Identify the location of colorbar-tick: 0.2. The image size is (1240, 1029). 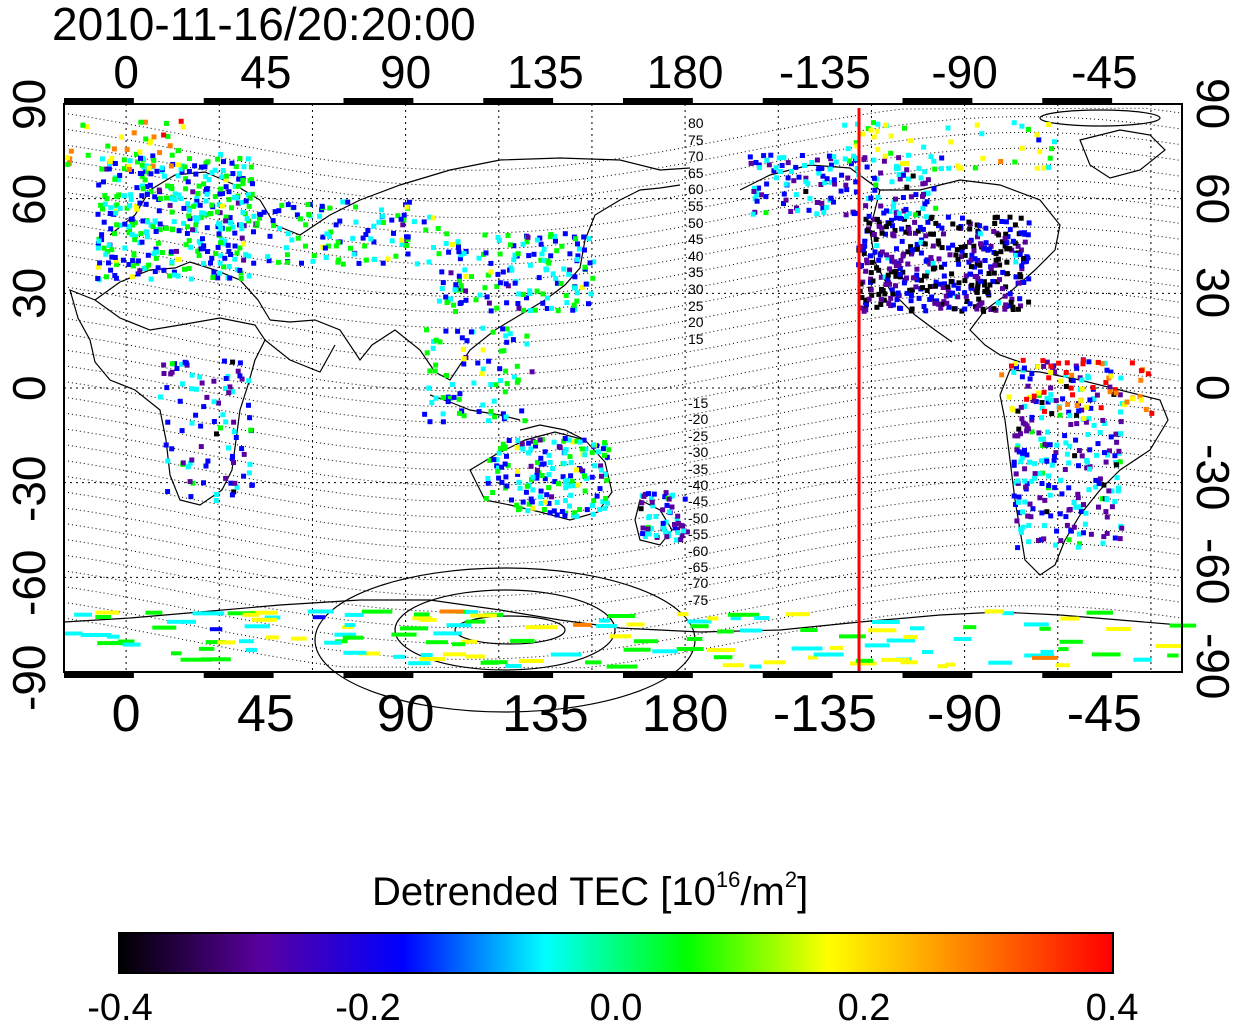
(864, 1008).